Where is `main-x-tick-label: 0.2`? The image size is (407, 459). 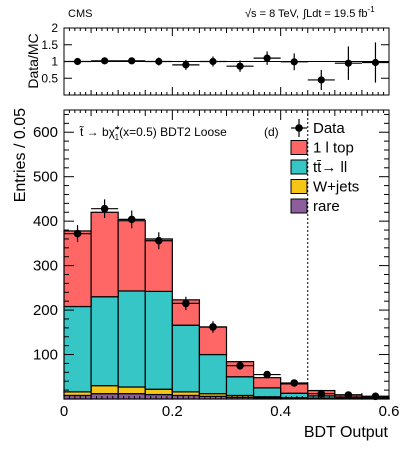 main-x-tick-label: 0.2 is located at coordinates (172, 411).